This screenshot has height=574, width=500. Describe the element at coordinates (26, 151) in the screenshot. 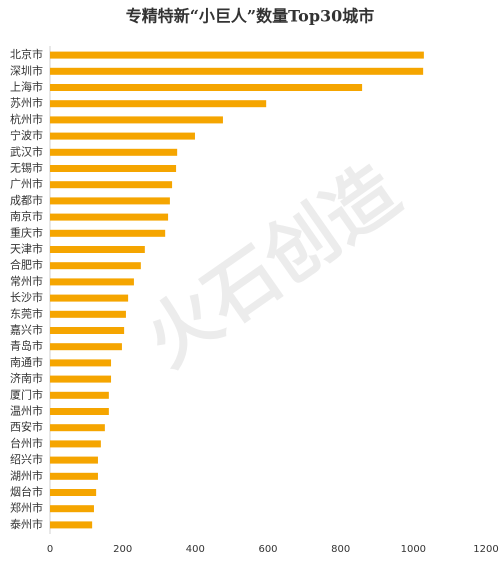

I see `y-tick-label: 武汉市` at that location.